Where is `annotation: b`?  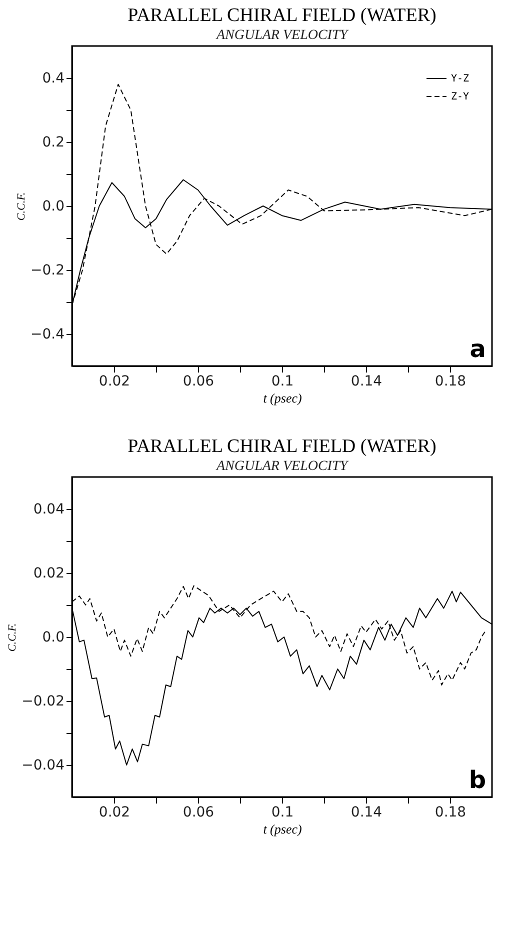
annotation: b is located at coordinates (477, 780).